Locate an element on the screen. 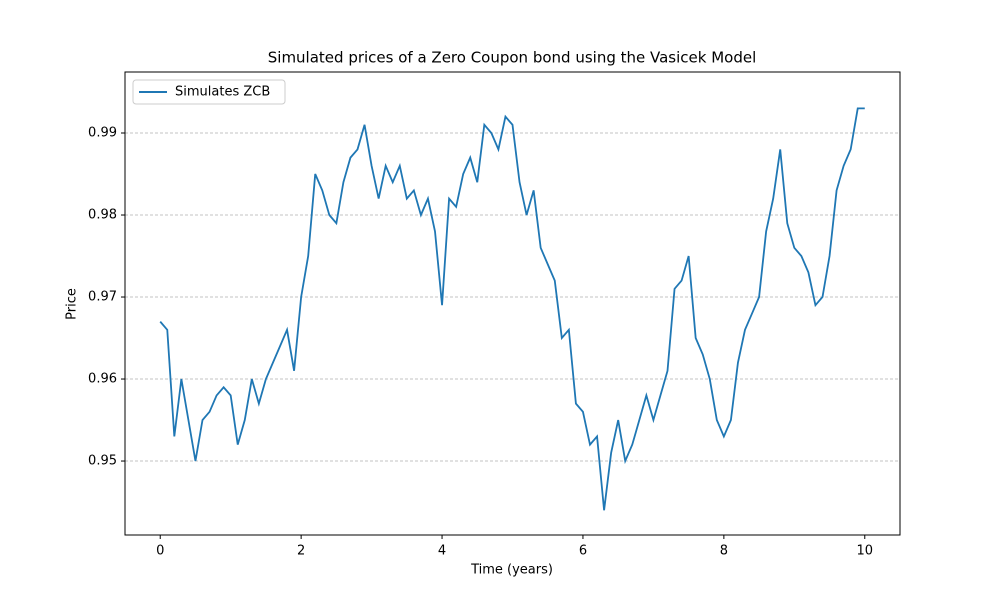 The height and width of the screenshot is (604, 1000). x-tick-label: 2 is located at coordinates (301, 551).